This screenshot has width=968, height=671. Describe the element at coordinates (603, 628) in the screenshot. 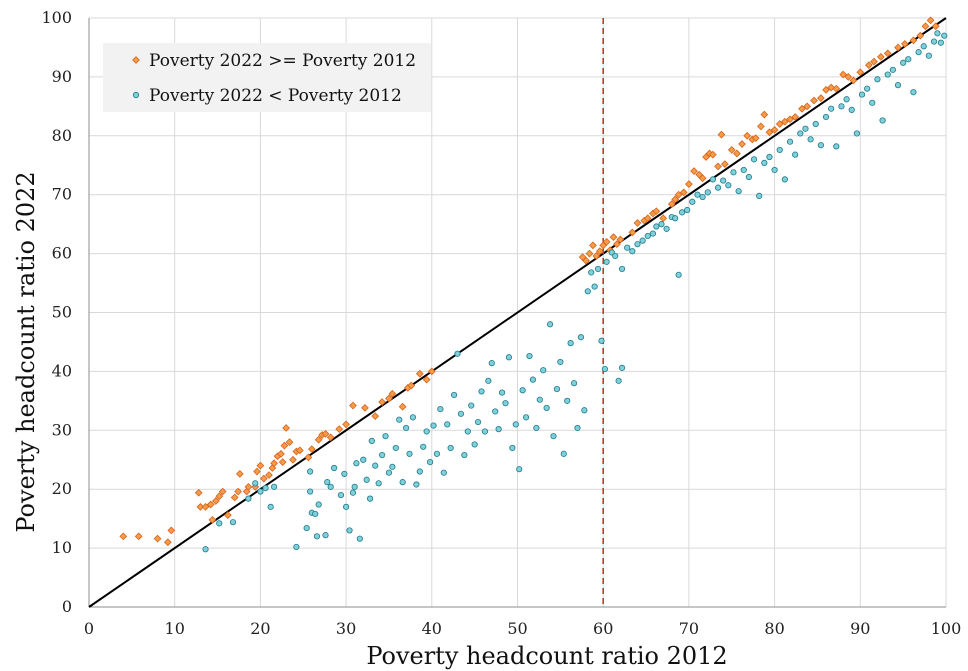

I see `x-tick-label-6: 60` at that location.